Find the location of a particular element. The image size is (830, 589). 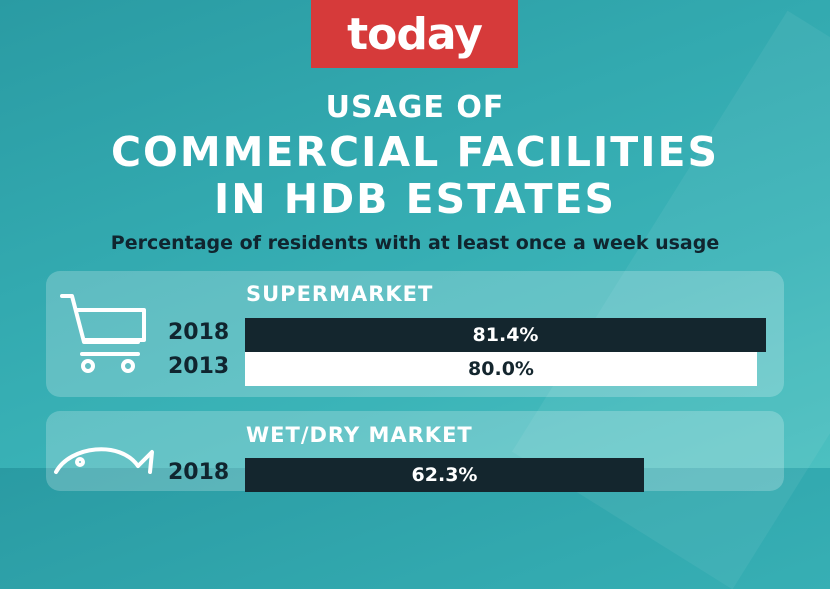

today-logo: today is located at coordinates (414, 34).